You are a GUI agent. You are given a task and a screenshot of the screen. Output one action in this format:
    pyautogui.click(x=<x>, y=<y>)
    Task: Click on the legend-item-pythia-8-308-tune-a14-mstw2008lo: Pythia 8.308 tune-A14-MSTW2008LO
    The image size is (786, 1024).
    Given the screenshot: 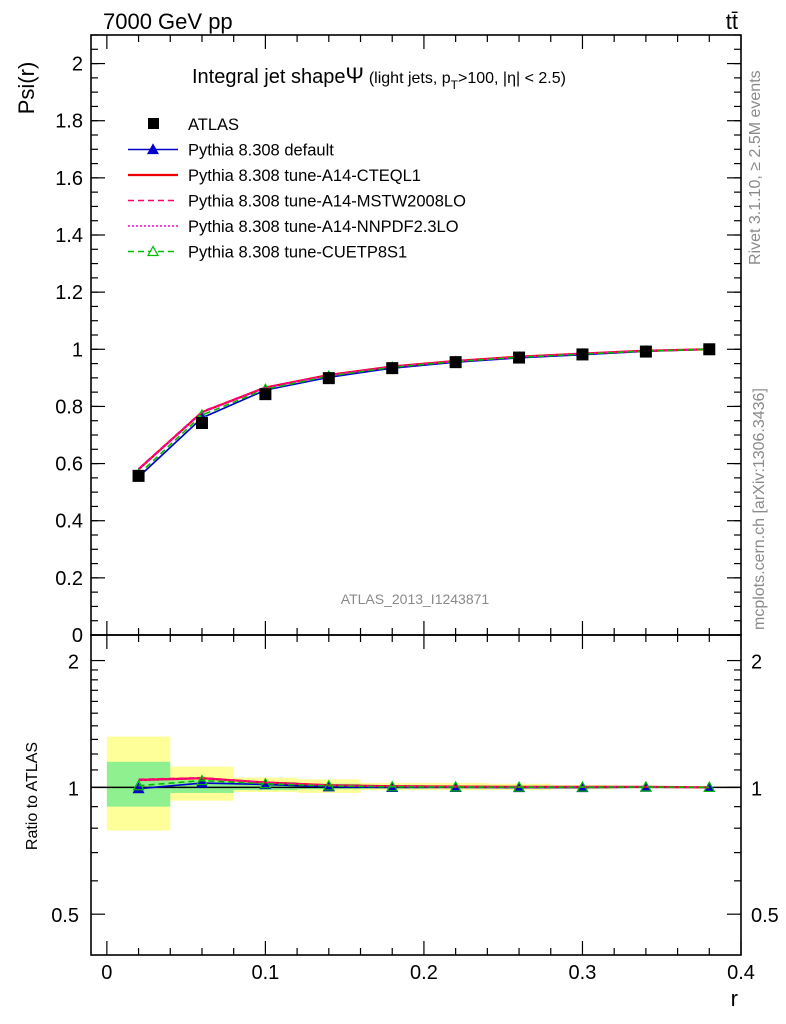 What is the action you would take?
    pyautogui.click(x=297, y=202)
    